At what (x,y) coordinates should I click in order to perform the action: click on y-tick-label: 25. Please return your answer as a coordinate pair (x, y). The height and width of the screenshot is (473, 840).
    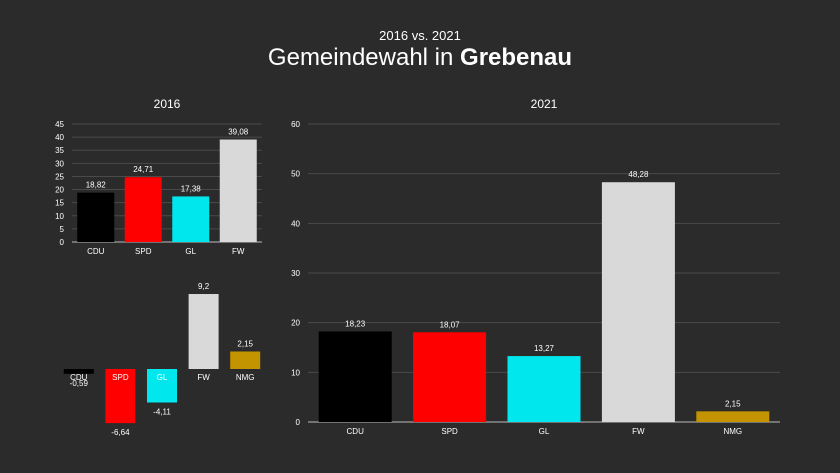
    Looking at the image, I should click on (59, 176).